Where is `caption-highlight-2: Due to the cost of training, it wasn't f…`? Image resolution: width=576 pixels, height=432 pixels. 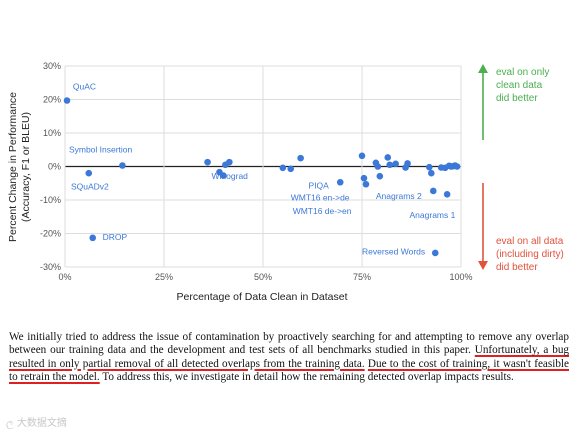
caption-highlight-2: Due to the cost of training, it wasn't f… is located at coordinates (289, 370).